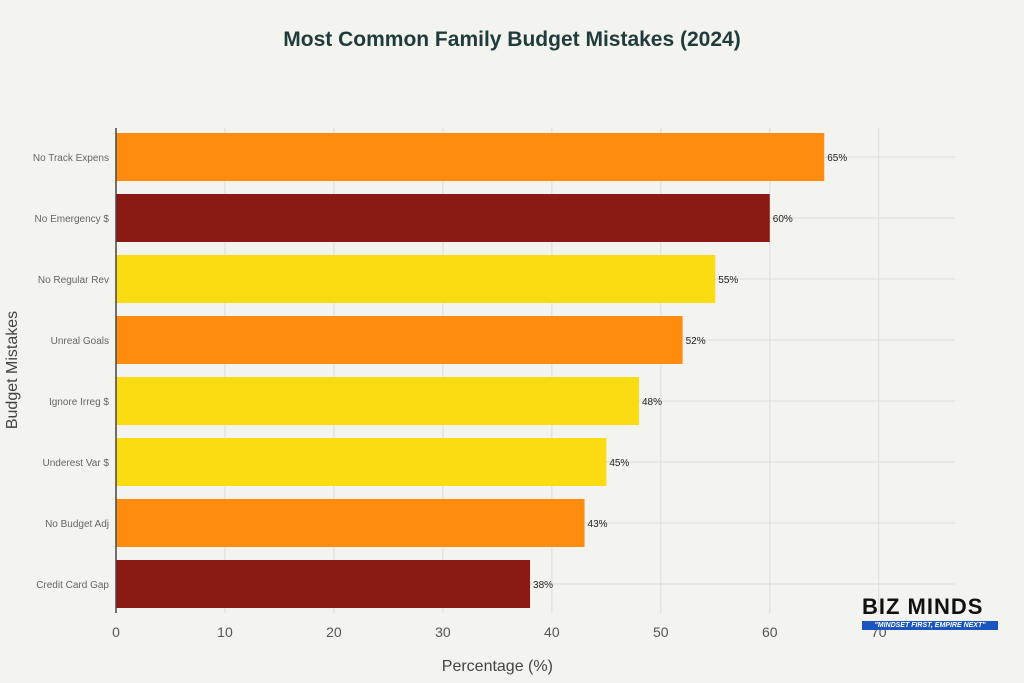  What do you see at coordinates (930, 625) in the screenshot?
I see `logo-tagline: "MINDSET FIRST, EMPIRE NEXT"` at bounding box center [930, 625].